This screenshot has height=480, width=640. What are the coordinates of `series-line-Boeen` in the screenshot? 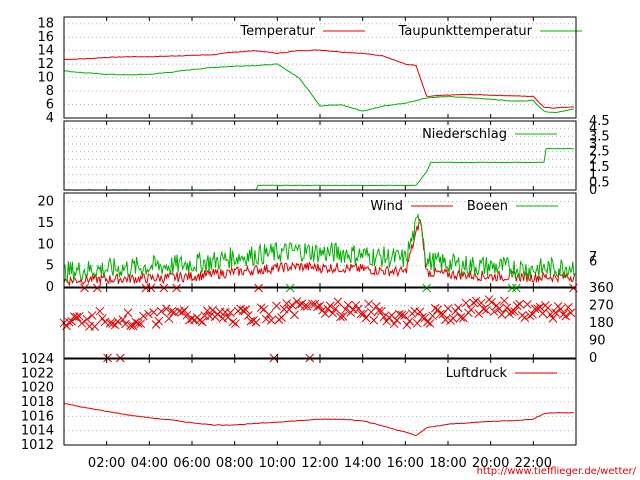 It's located at (319, 248).